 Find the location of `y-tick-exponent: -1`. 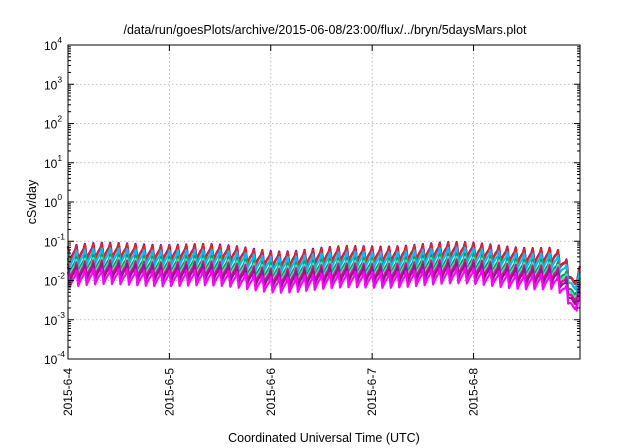

y-tick-exponent: -1 is located at coordinates (61, 236).